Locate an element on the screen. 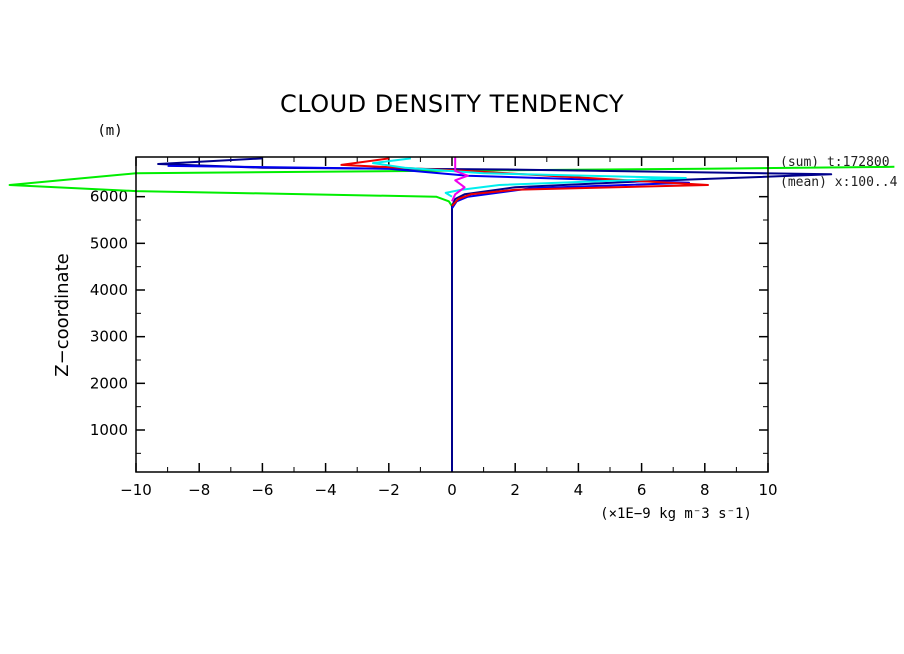 This screenshot has width=904, height=654. y-tick-label: 5000 is located at coordinates (109, 243).